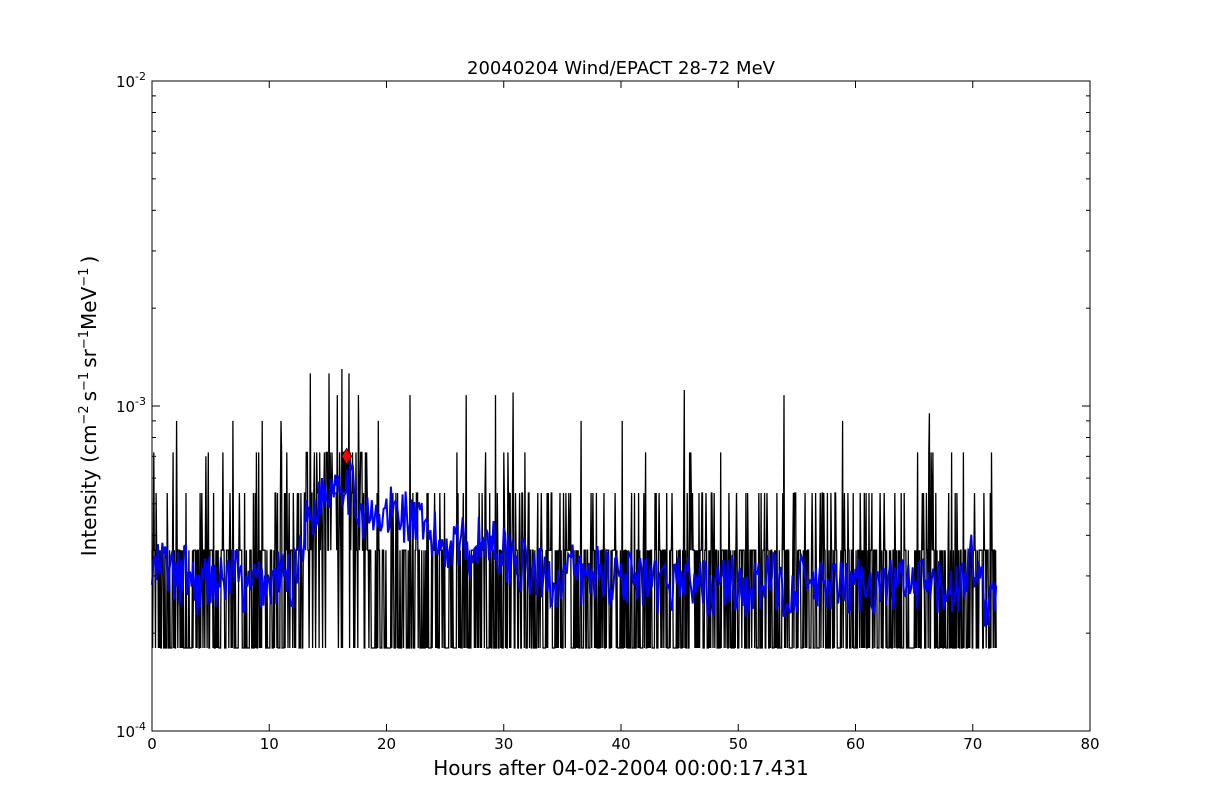 This screenshot has height=812, width=1212. Describe the element at coordinates (621, 768) in the screenshot. I see `x-axis-label: Hours after 04-02-2004 00:00:17.431` at that location.